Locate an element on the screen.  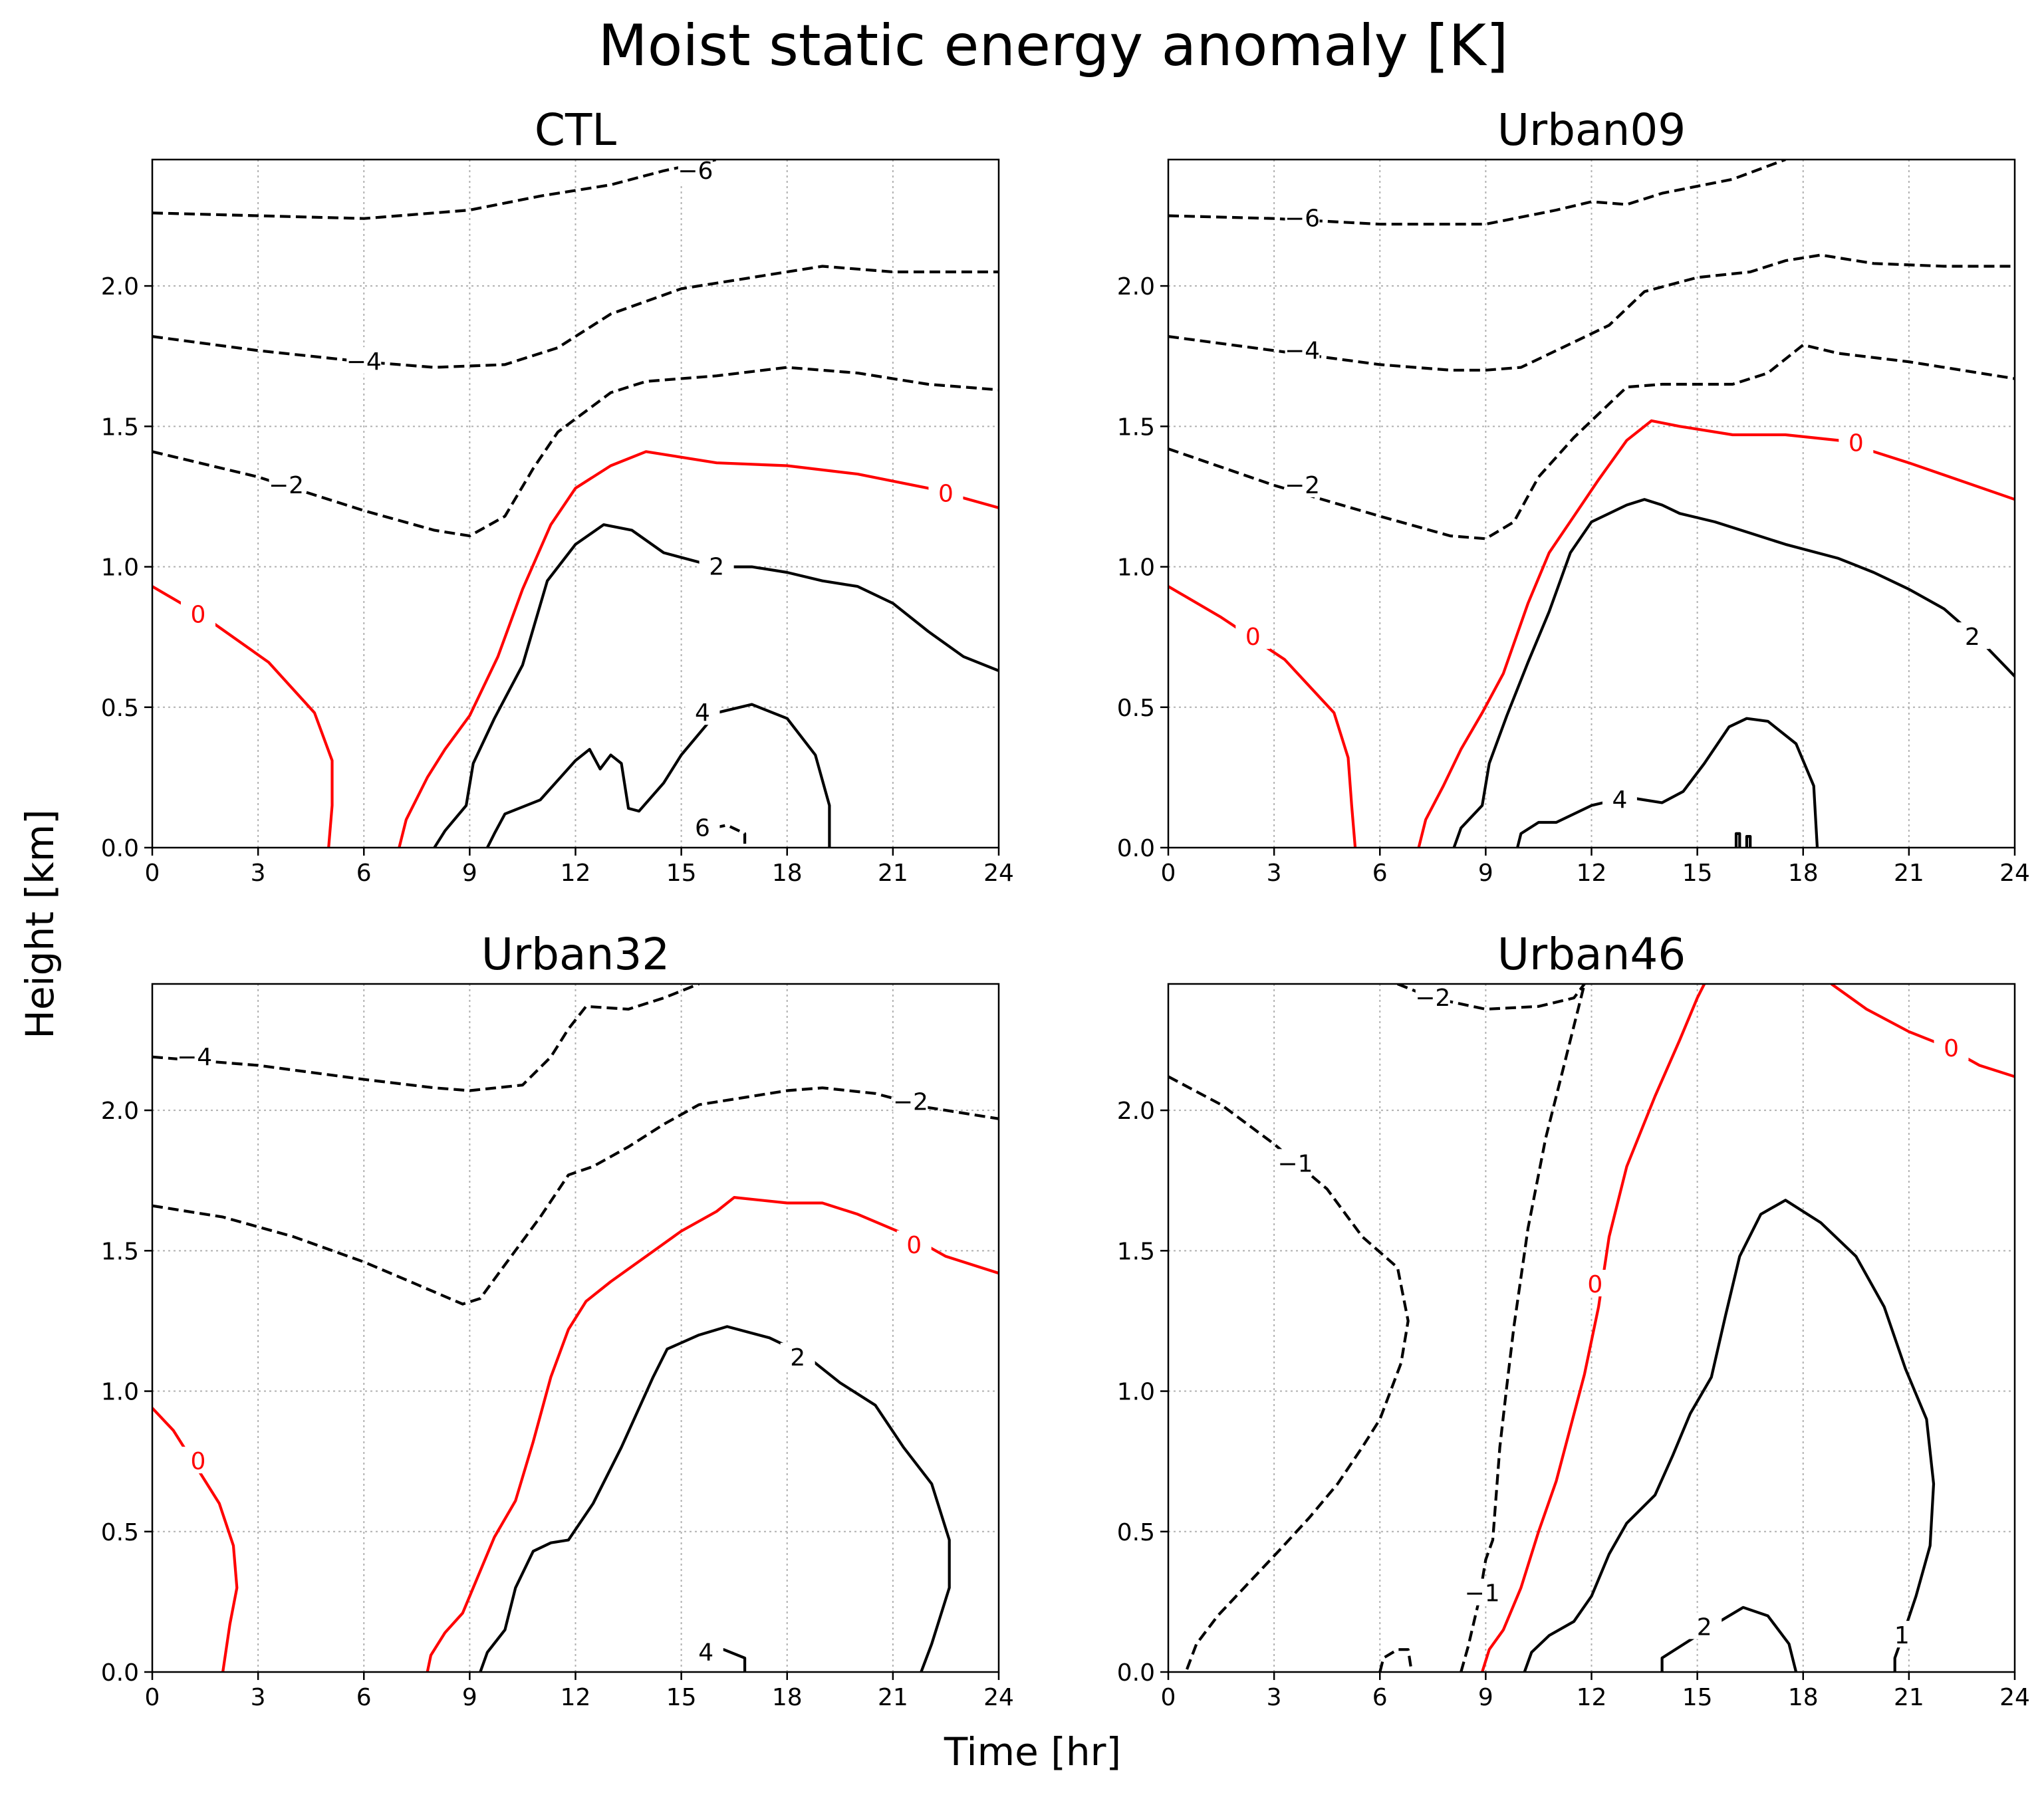
y-tick-label: 2.0 is located at coordinates (120, 286).